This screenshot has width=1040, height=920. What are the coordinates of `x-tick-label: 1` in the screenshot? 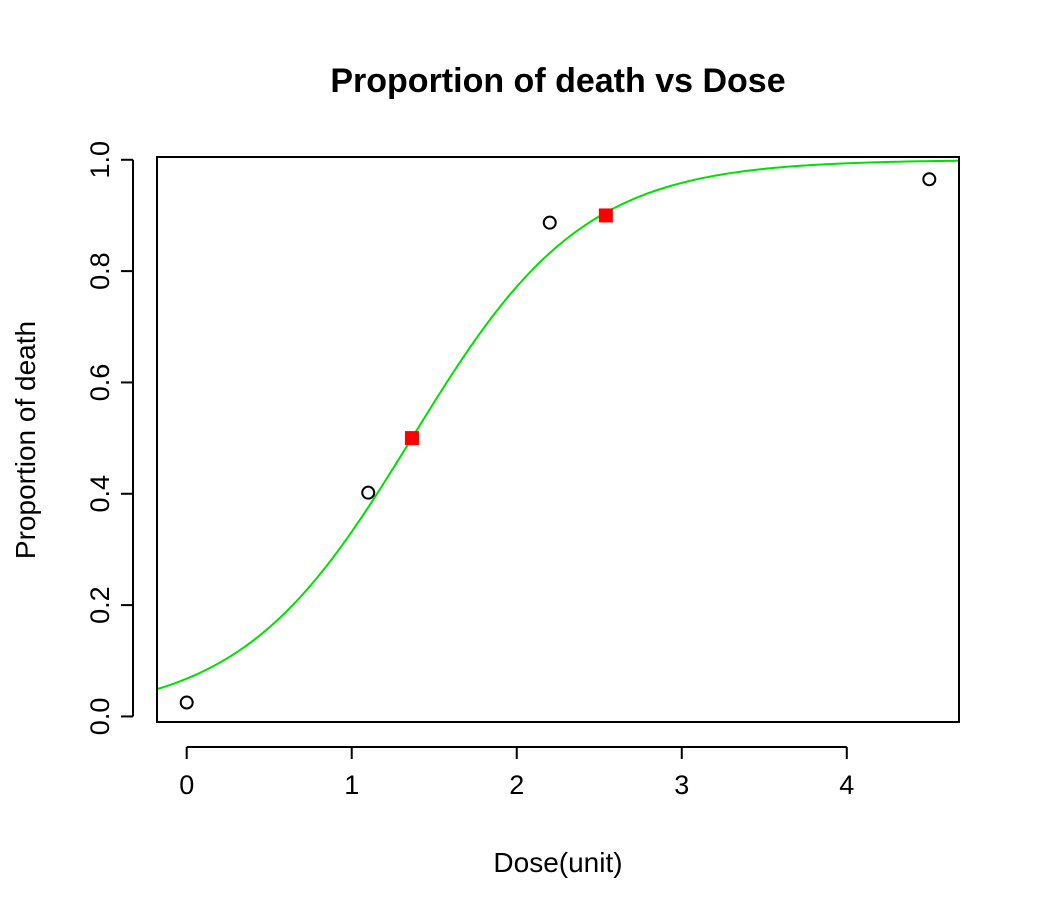 It's located at (351, 785).